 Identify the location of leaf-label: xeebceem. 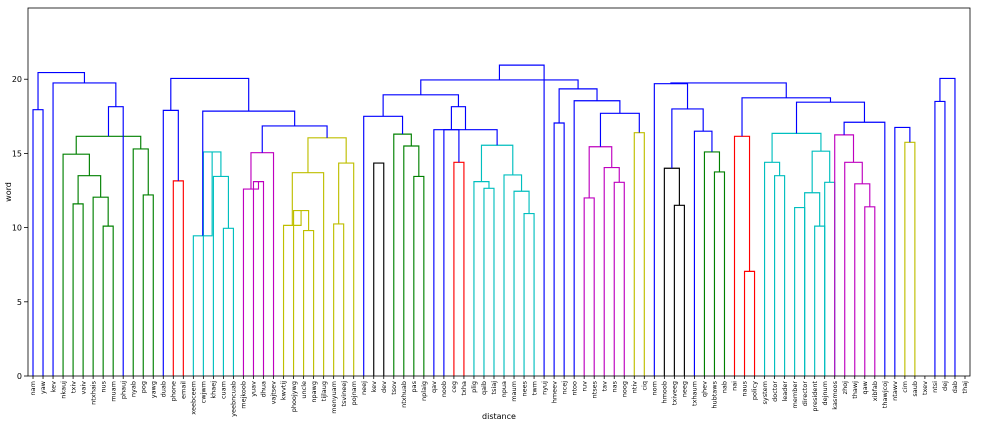
(194, 398).